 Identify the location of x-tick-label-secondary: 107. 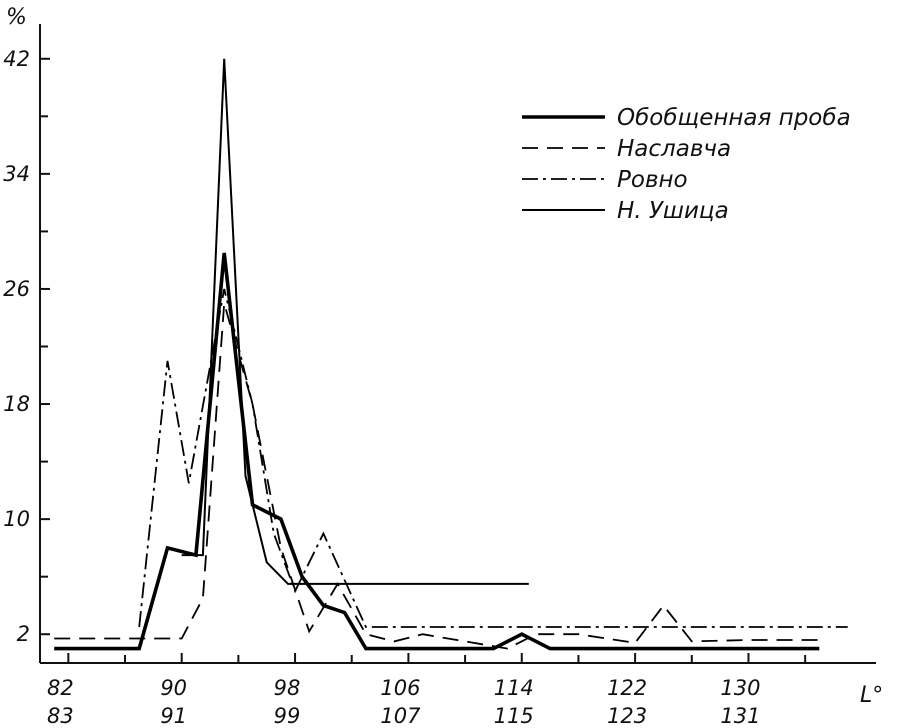
(400, 716).